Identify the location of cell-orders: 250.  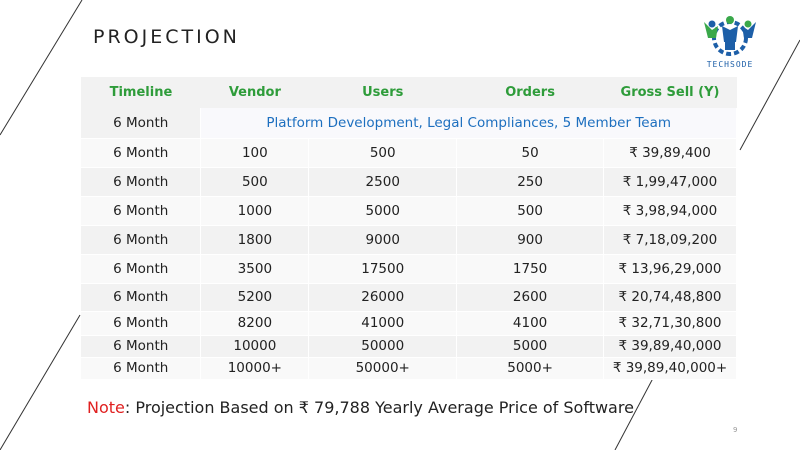
(530, 182).